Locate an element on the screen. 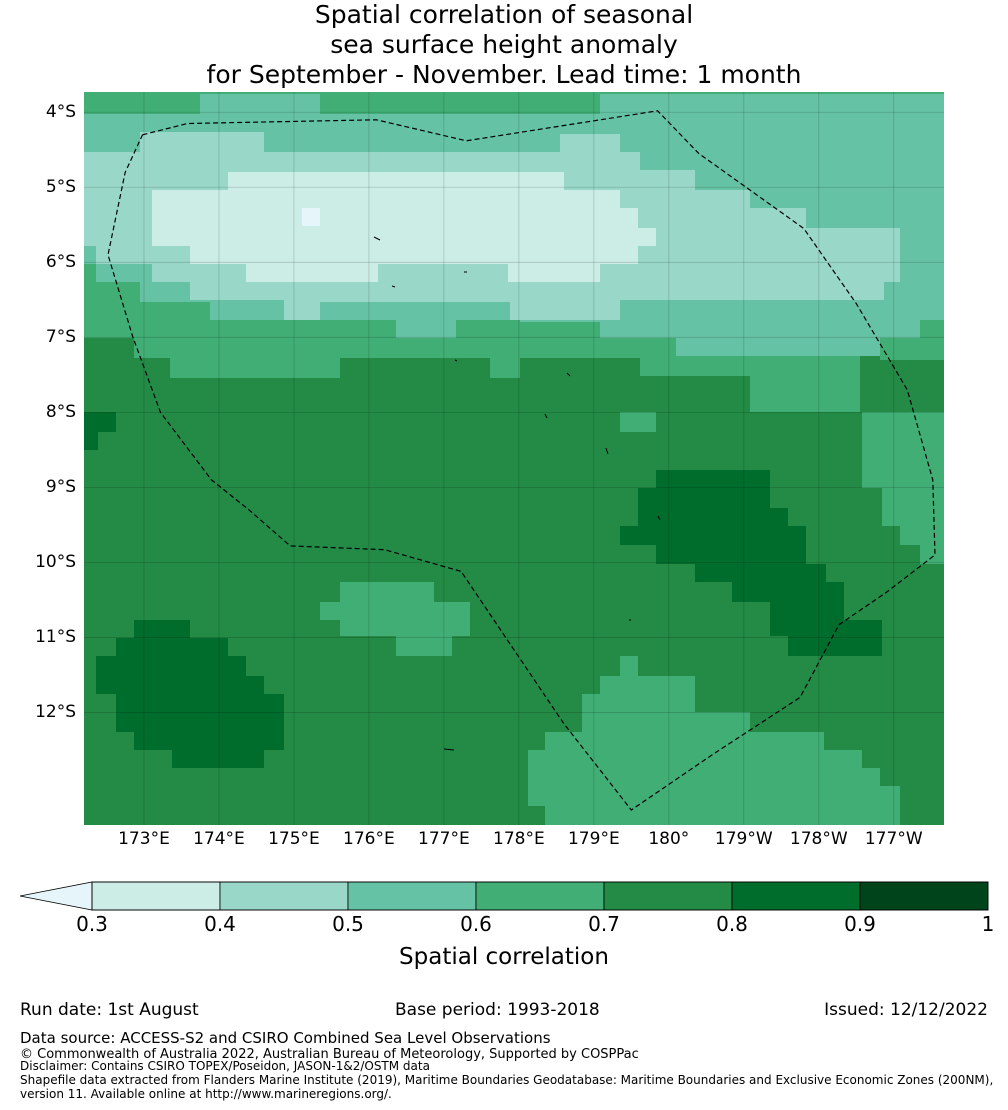 The height and width of the screenshot is (1110, 1008). run-date: Run date: 1st August is located at coordinates (109, 1010).